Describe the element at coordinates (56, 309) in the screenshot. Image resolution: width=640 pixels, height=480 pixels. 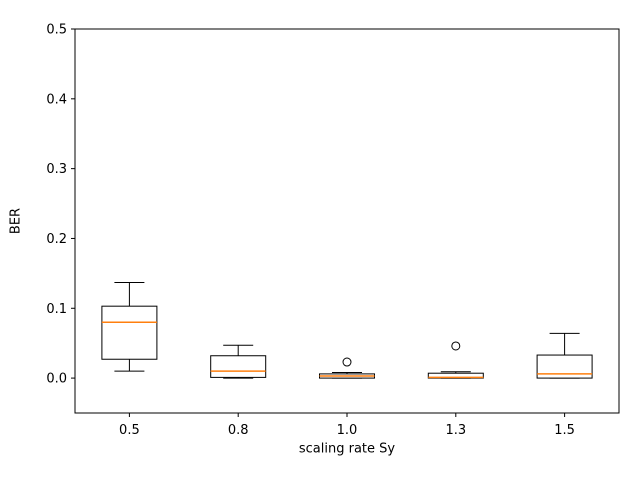
I see `y-tick-label: 0.1` at that location.